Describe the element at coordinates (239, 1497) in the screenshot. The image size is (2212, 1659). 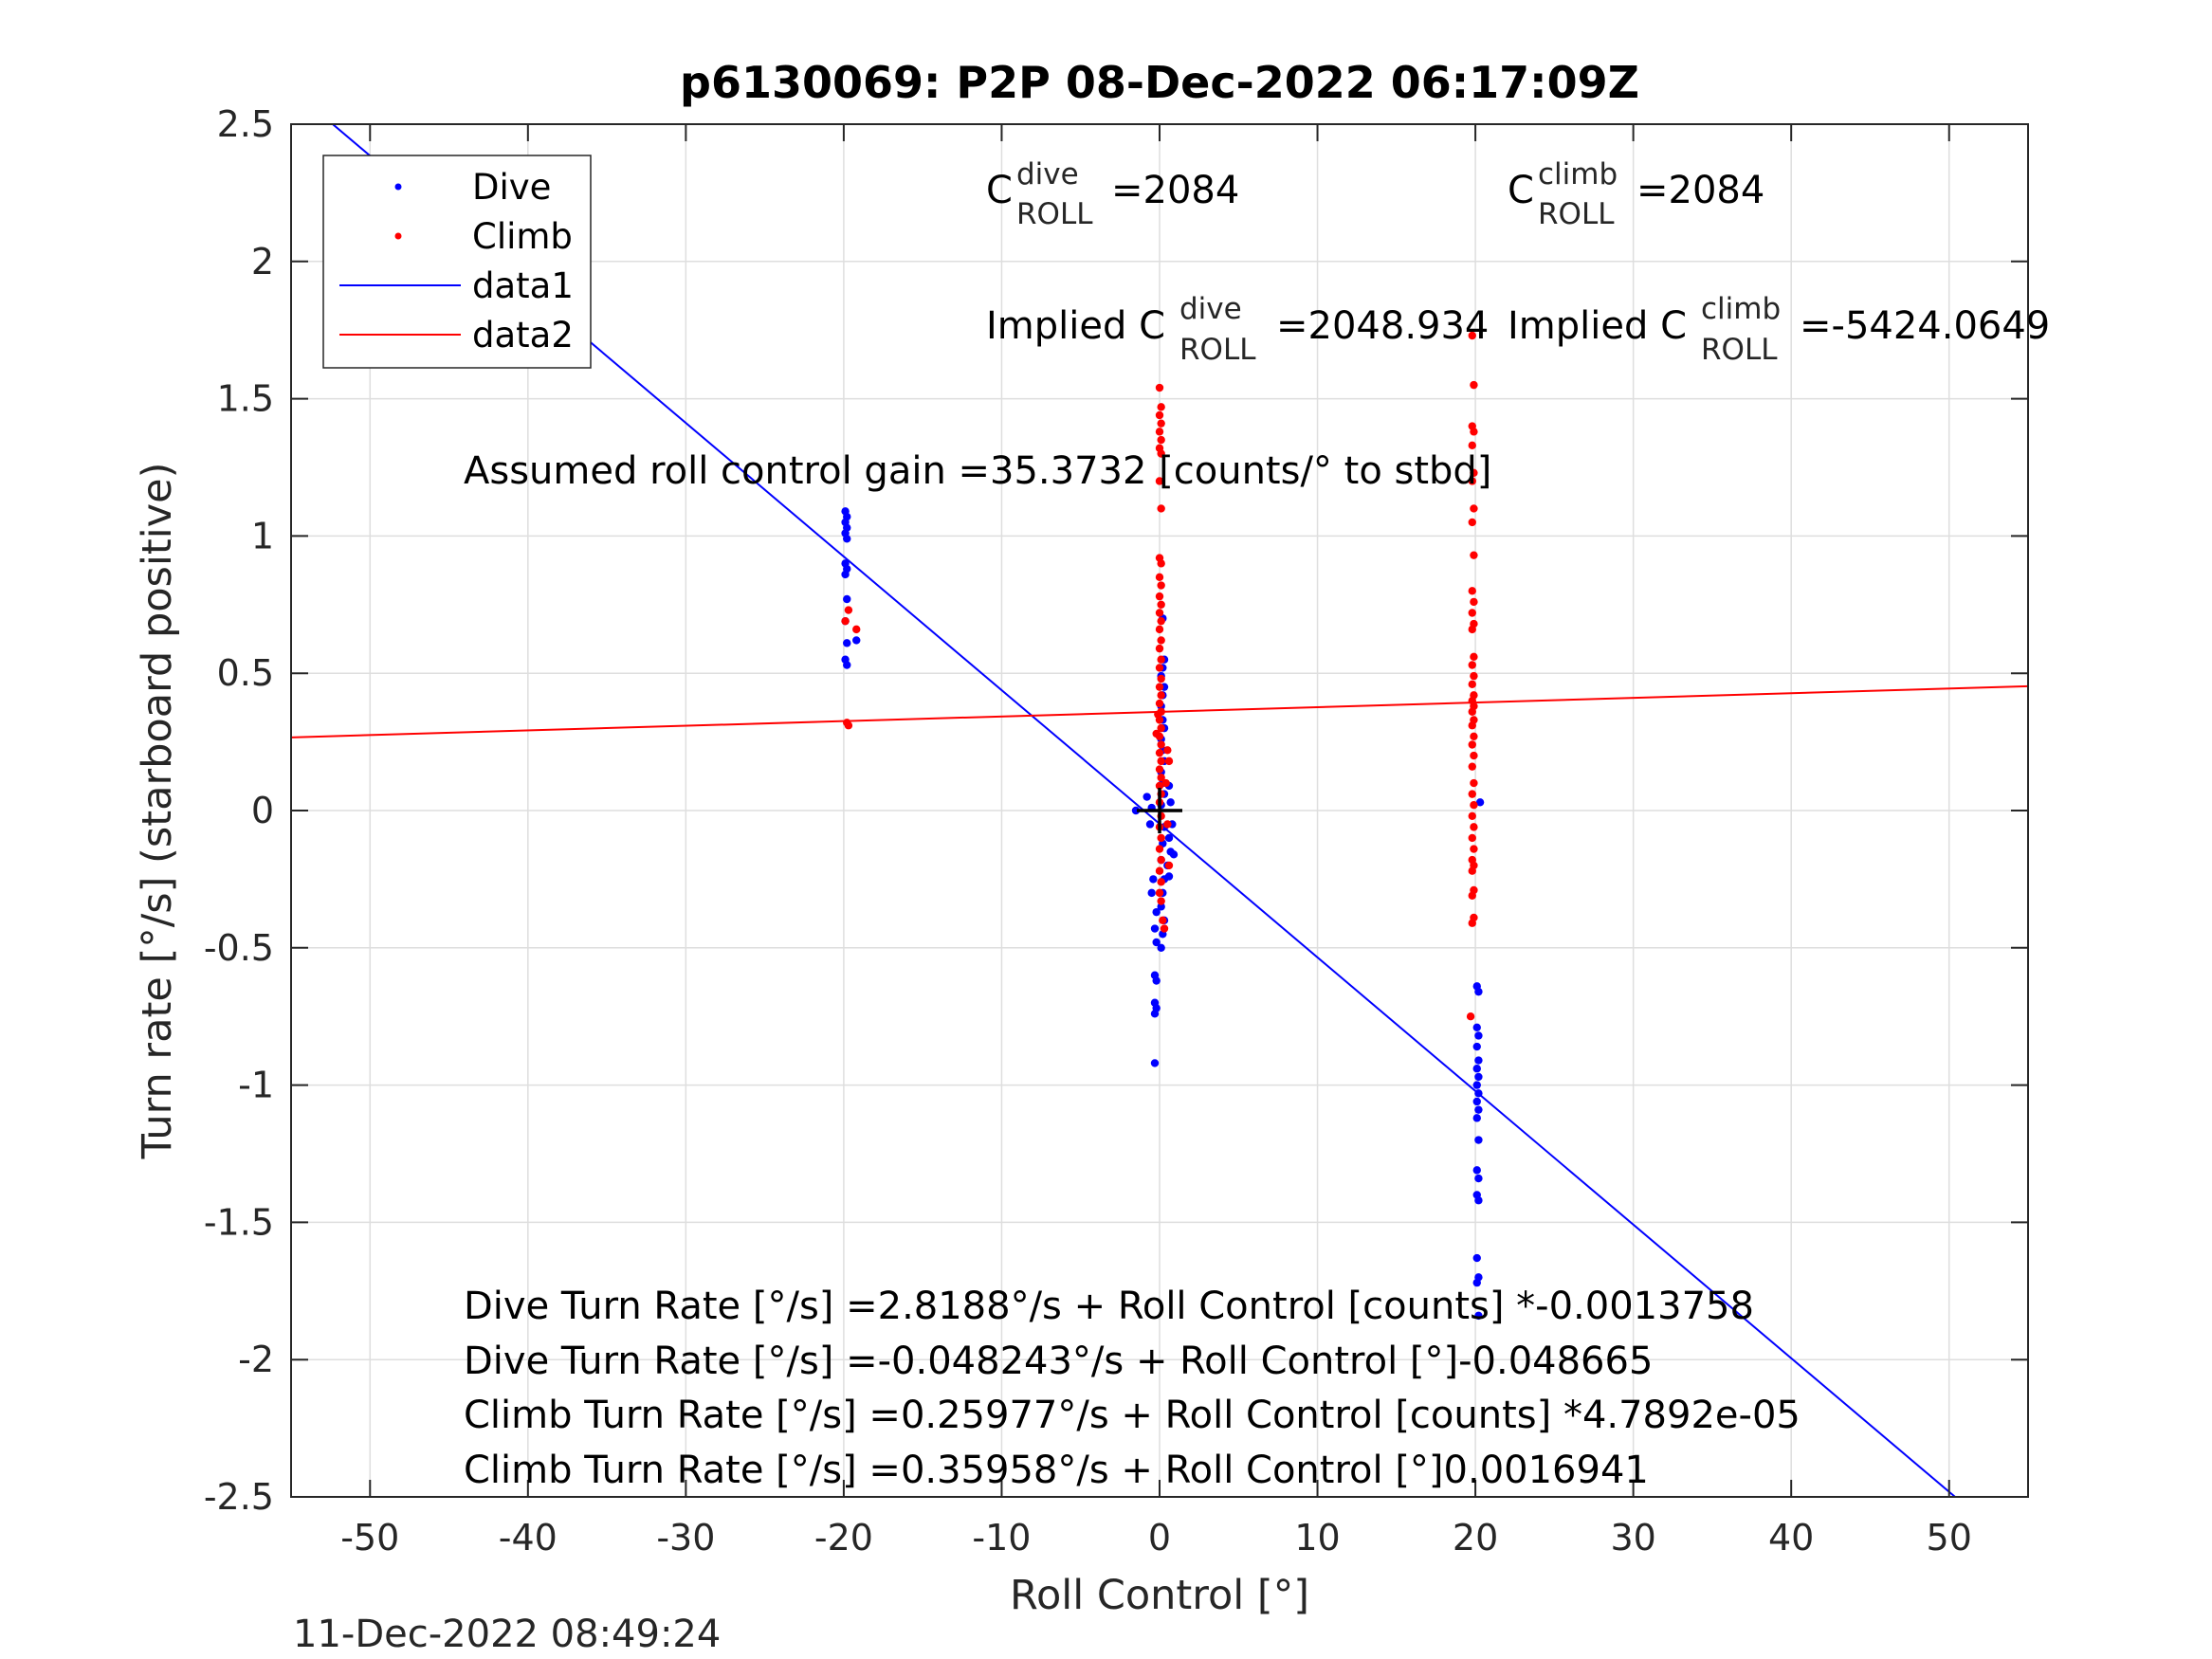
I see `y-tick-label: -2.5` at that location.